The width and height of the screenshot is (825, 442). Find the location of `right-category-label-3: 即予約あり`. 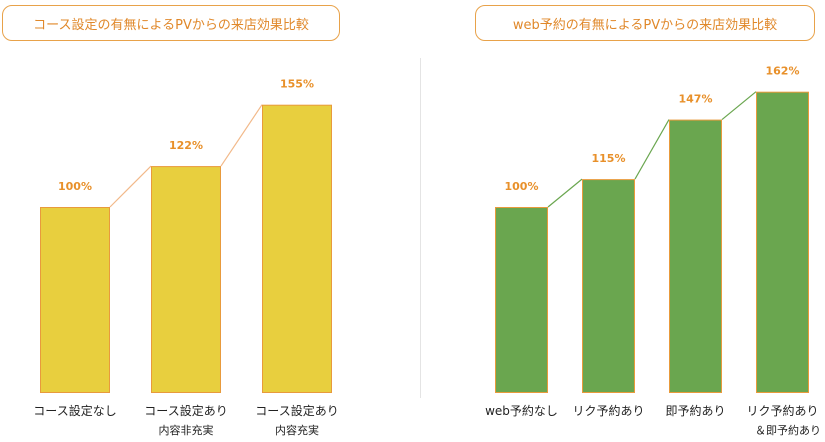

right-category-label-3: 即予約あり is located at coordinates (695, 410).